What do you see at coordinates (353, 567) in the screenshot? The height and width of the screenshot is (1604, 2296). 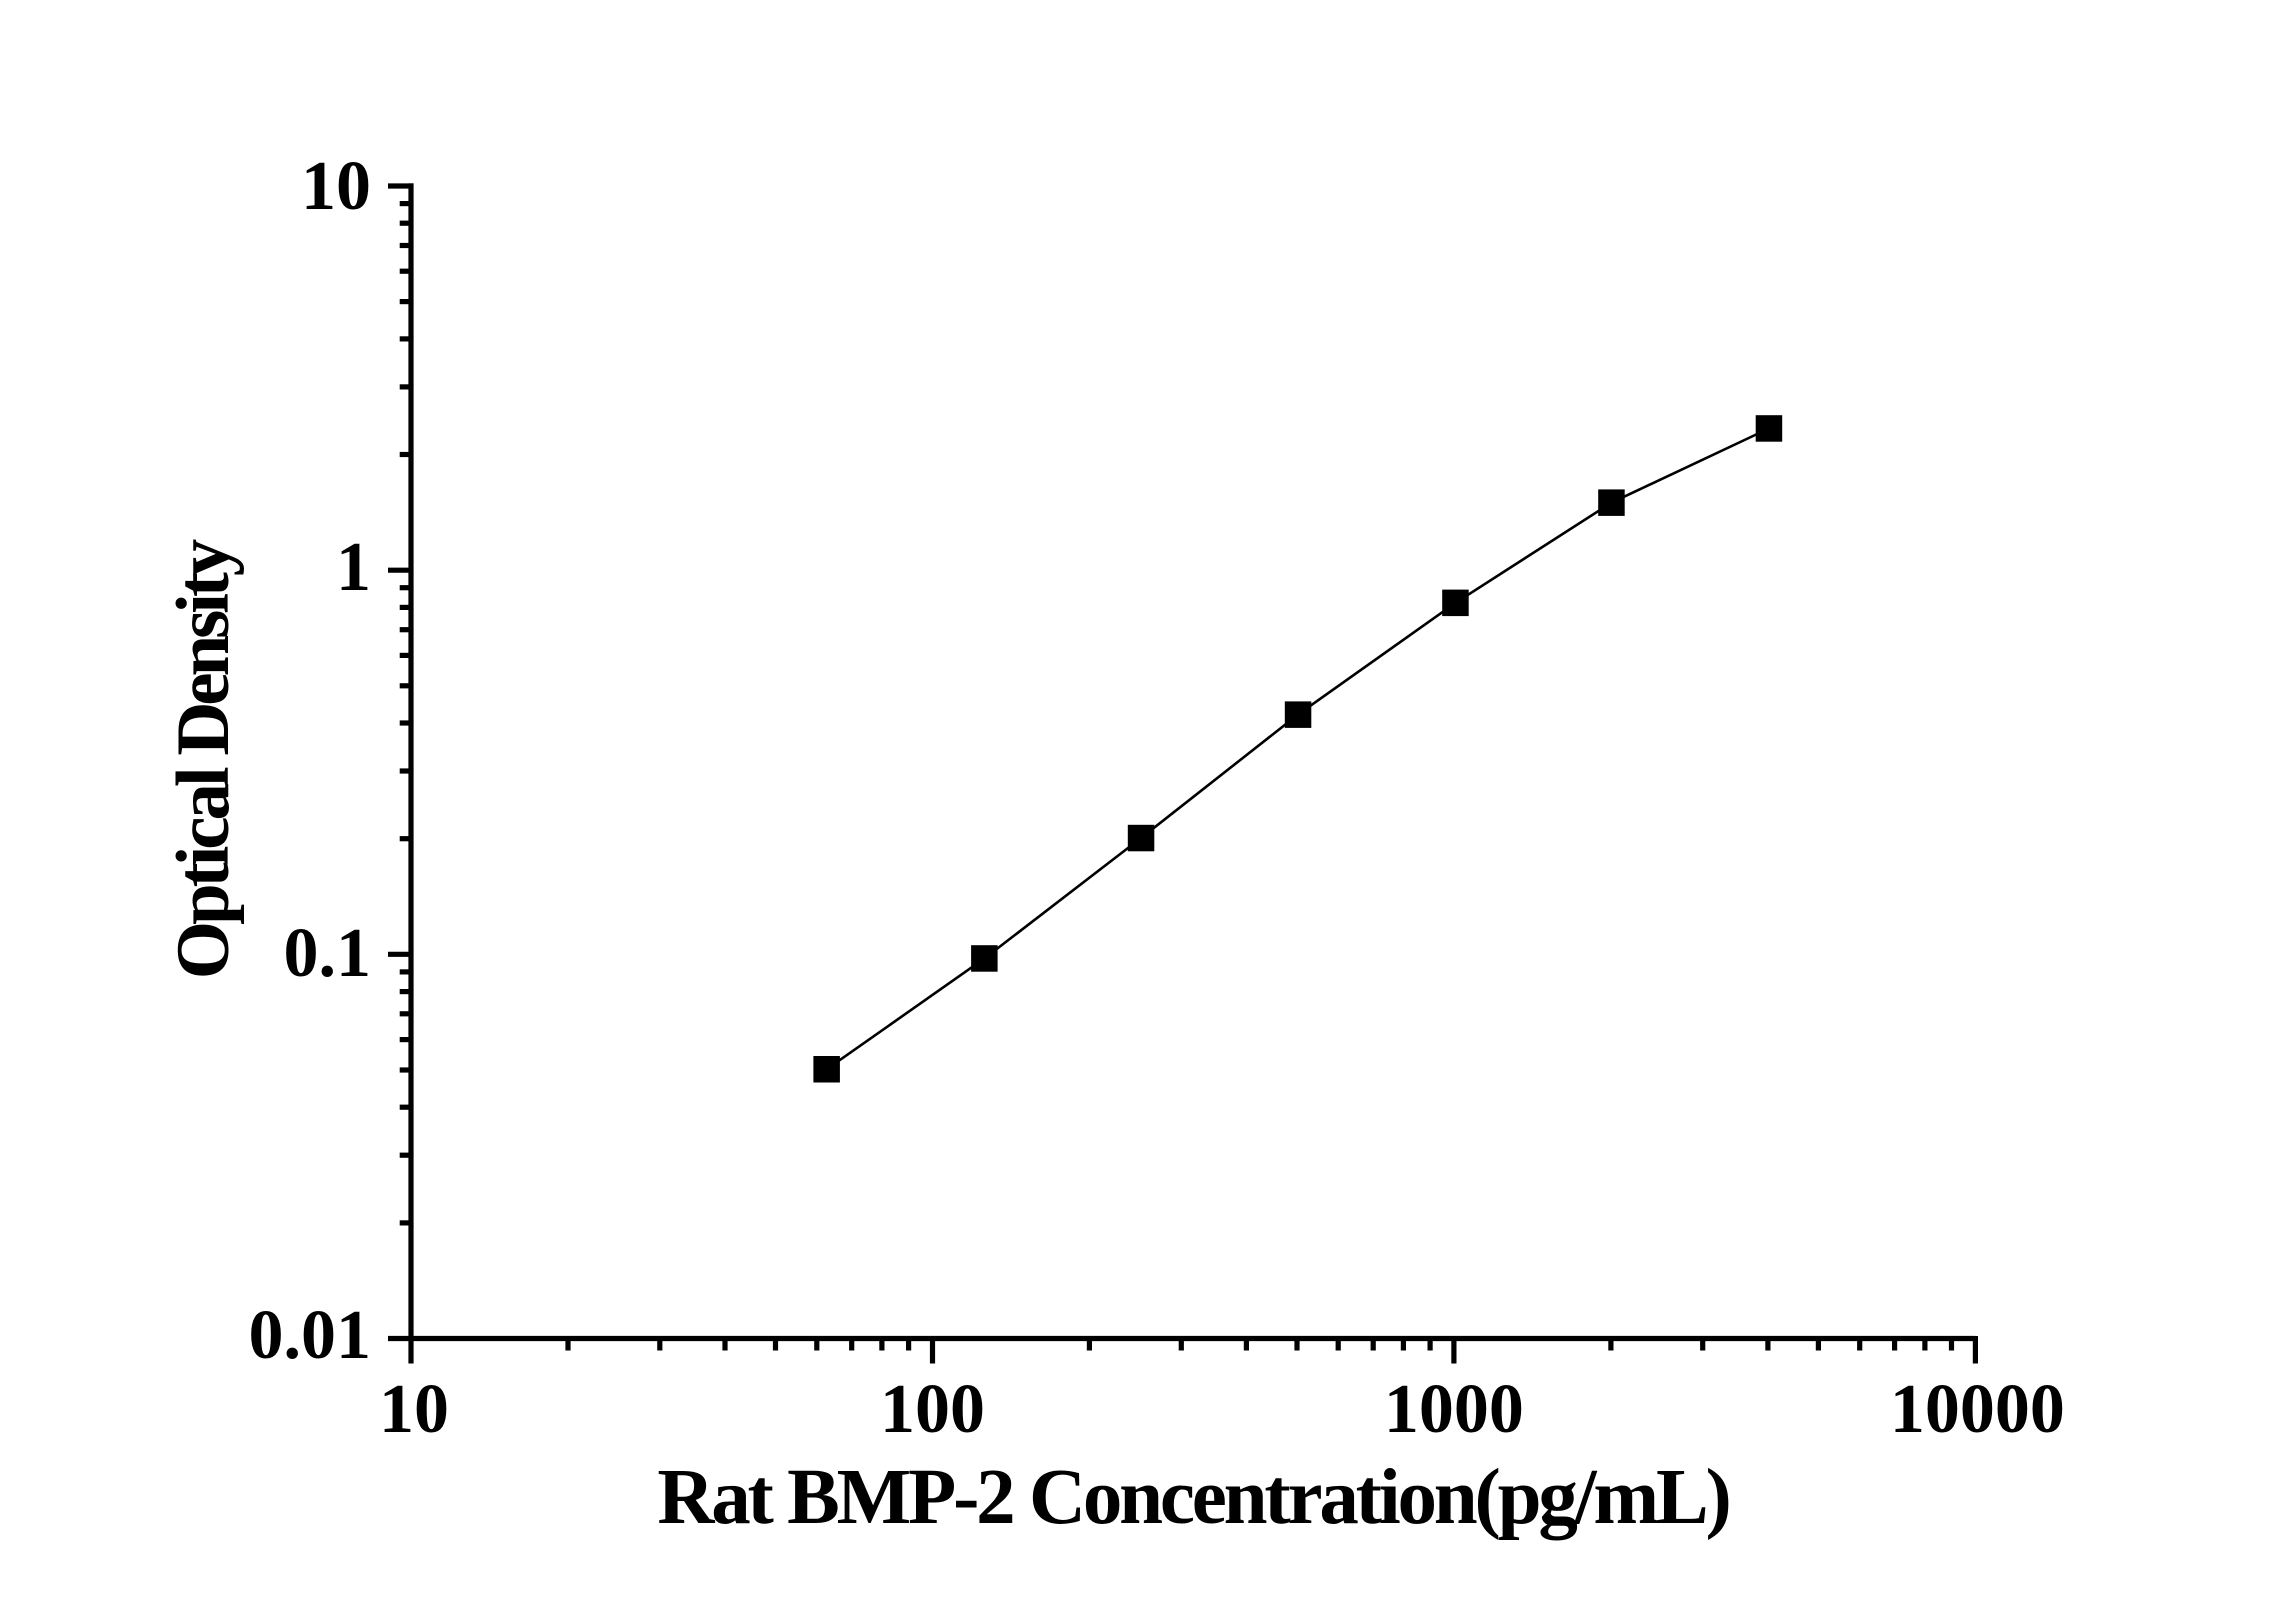 I see `svg-text: 1` at bounding box center [353, 567].